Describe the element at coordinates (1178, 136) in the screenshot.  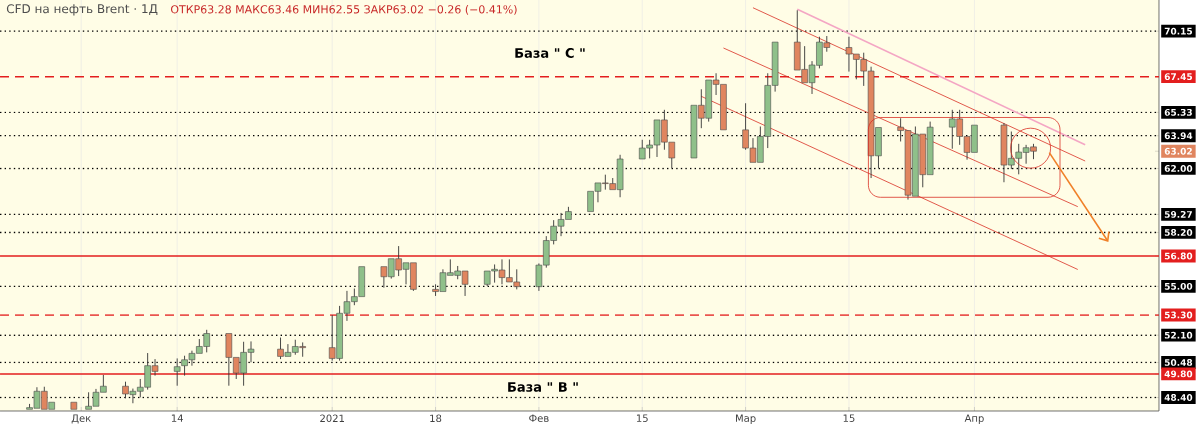
I see `y-tick-label: 63.94` at that location.